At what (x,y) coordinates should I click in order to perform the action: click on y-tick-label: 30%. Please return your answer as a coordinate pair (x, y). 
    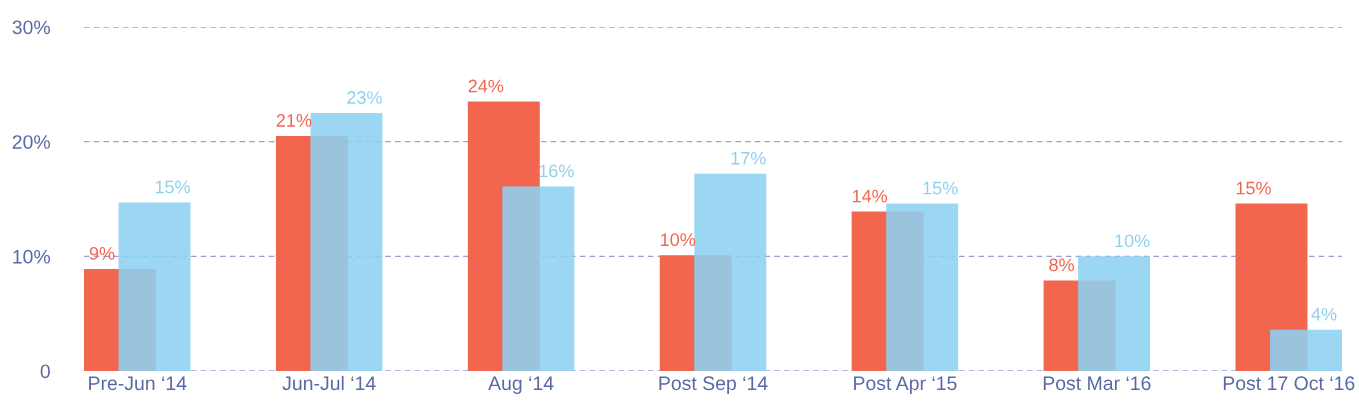
    Looking at the image, I should click on (31, 27).